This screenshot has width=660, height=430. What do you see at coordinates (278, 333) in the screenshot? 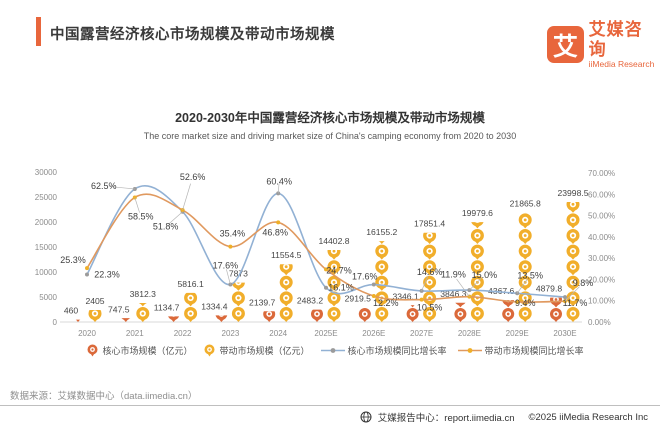
I see `svg-text: 2024` at bounding box center [278, 333].